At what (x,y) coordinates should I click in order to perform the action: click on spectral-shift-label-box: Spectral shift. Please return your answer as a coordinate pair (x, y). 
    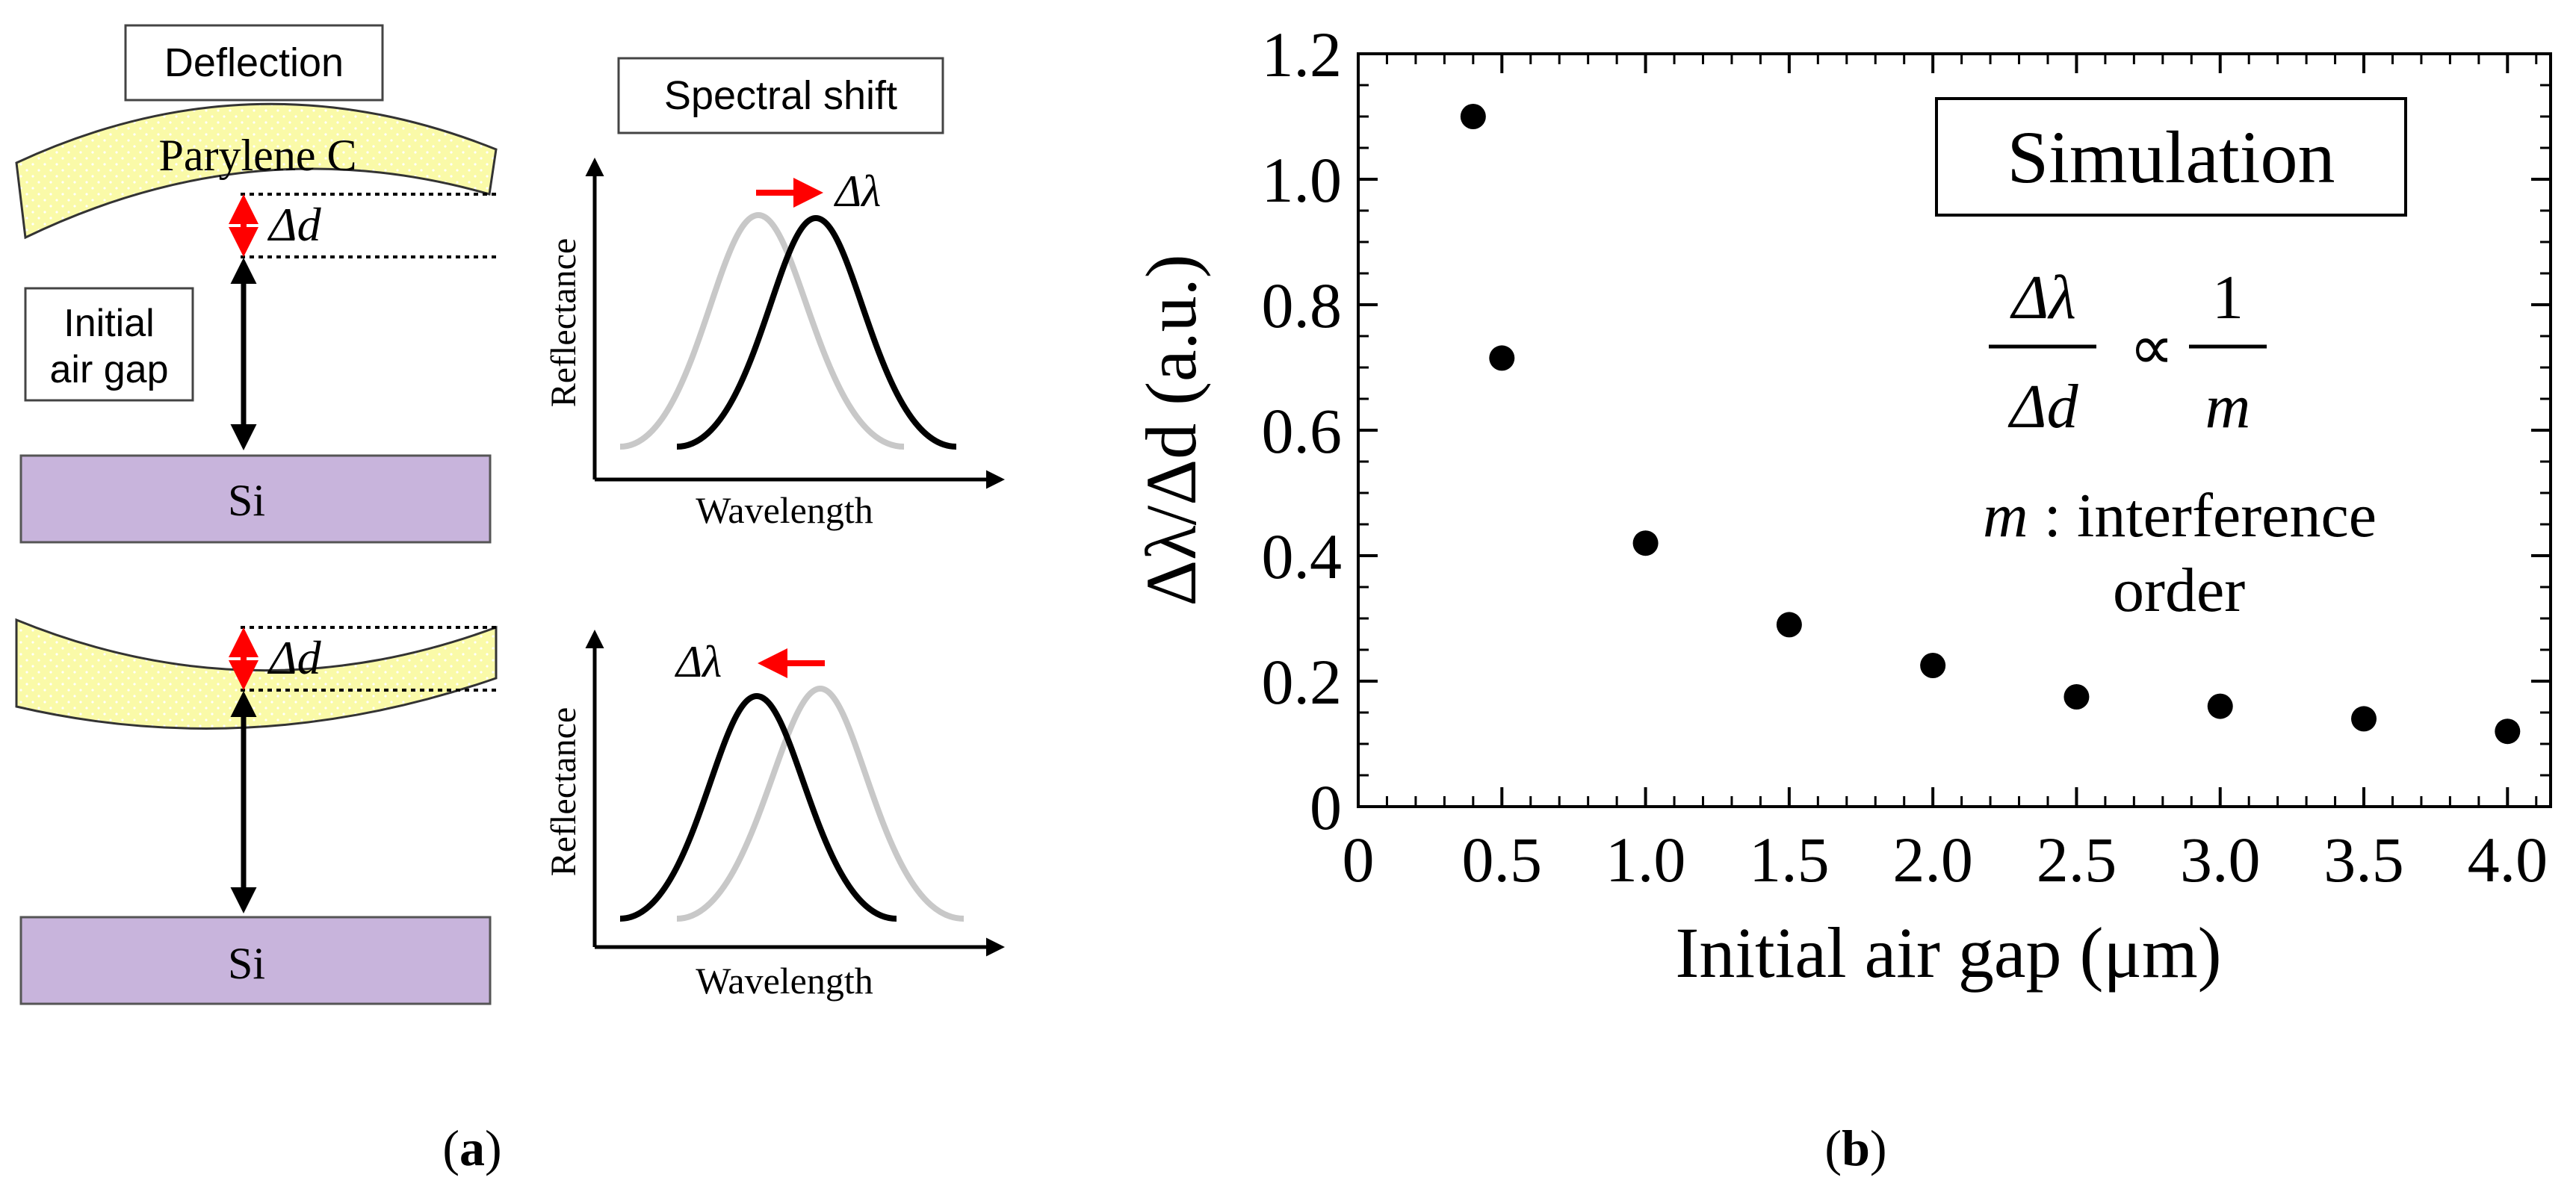
    Looking at the image, I should click on (780, 95).